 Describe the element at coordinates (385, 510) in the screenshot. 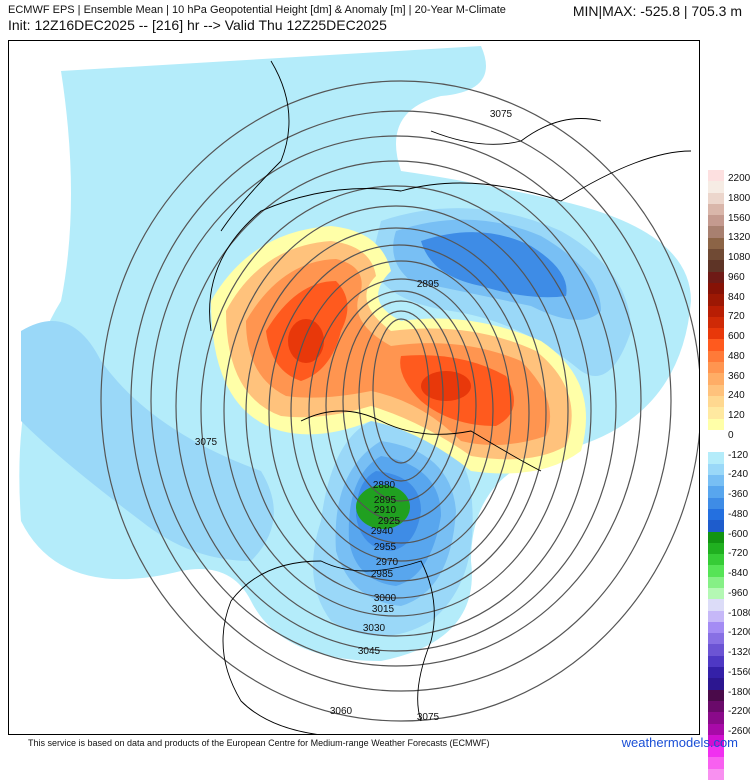

I see `contour-label: 2910` at that location.